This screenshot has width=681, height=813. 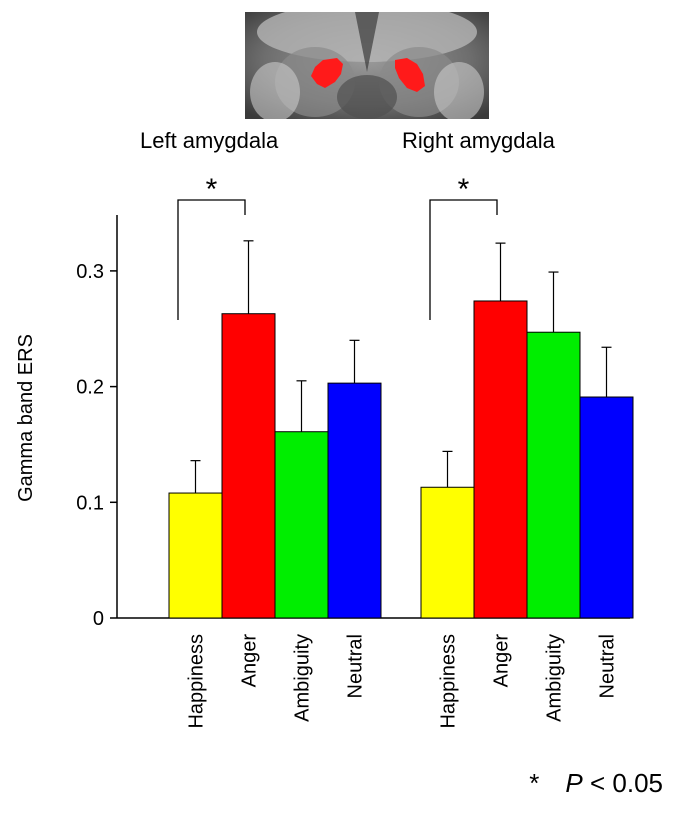 What do you see at coordinates (534, 783) in the screenshot?
I see `footnote-star: *` at bounding box center [534, 783].